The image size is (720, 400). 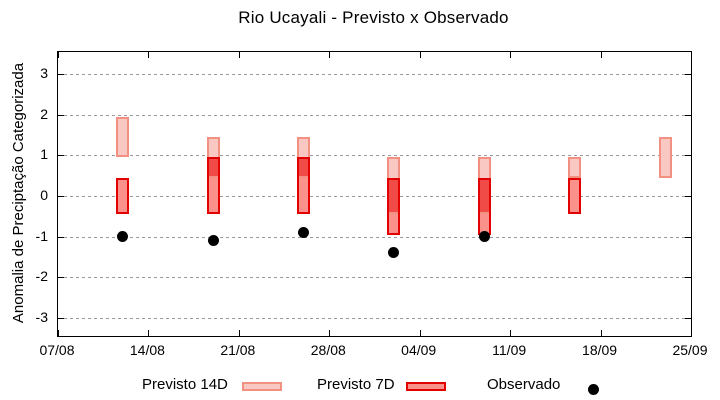 I want to click on x-tick-label: 25/09, so click(x=690, y=350).